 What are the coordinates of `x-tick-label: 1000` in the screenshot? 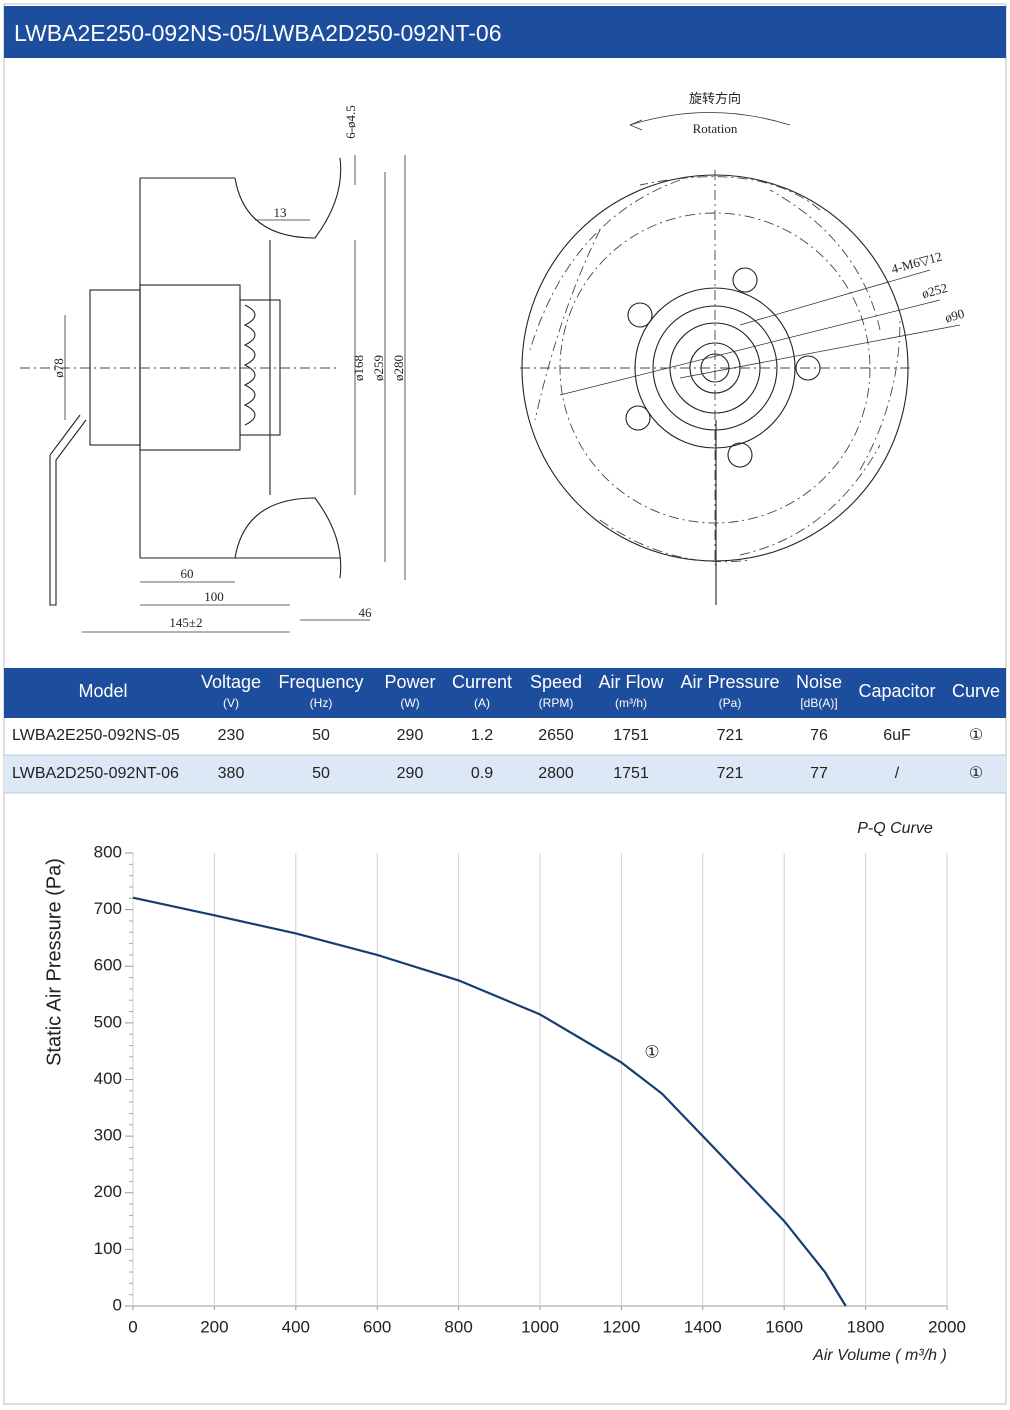 It's located at (540, 1326).